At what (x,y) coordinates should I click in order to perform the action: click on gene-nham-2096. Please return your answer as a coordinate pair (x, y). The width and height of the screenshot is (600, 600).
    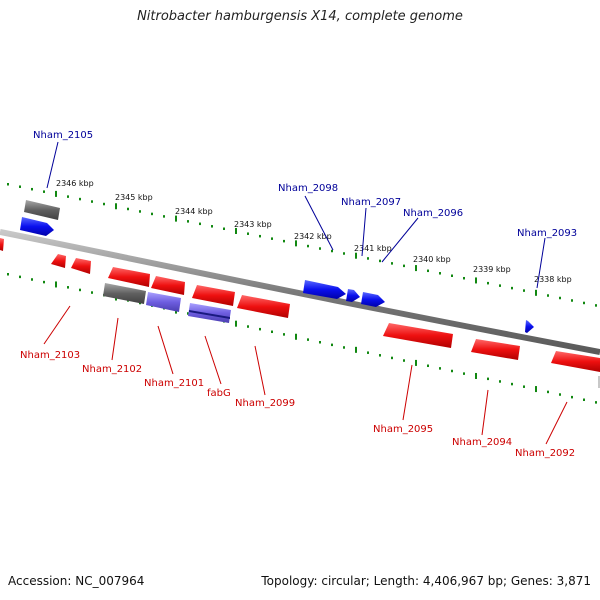
    Looking at the image, I should click on (373, 299).